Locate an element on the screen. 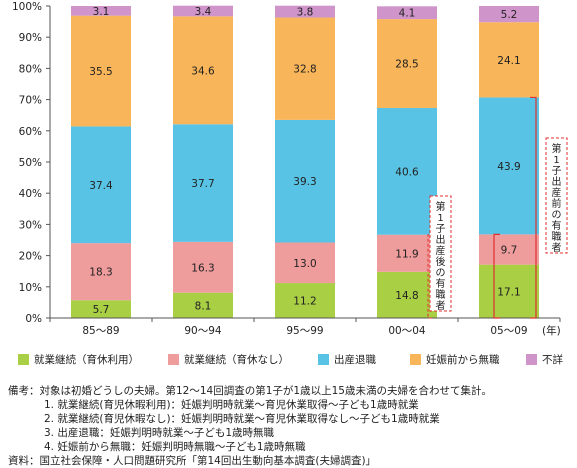 This screenshot has height=468, width=577. data-label: 5.2 is located at coordinates (509, 15).